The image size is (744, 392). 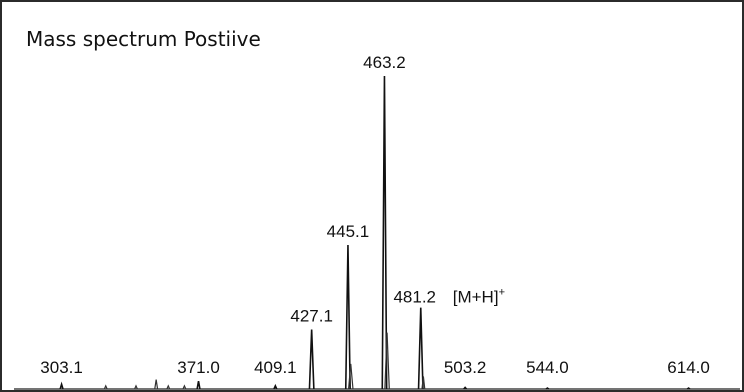 What do you see at coordinates (198, 367) in the screenshot?
I see `peak-label-371-0: 371.0` at bounding box center [198, 367].